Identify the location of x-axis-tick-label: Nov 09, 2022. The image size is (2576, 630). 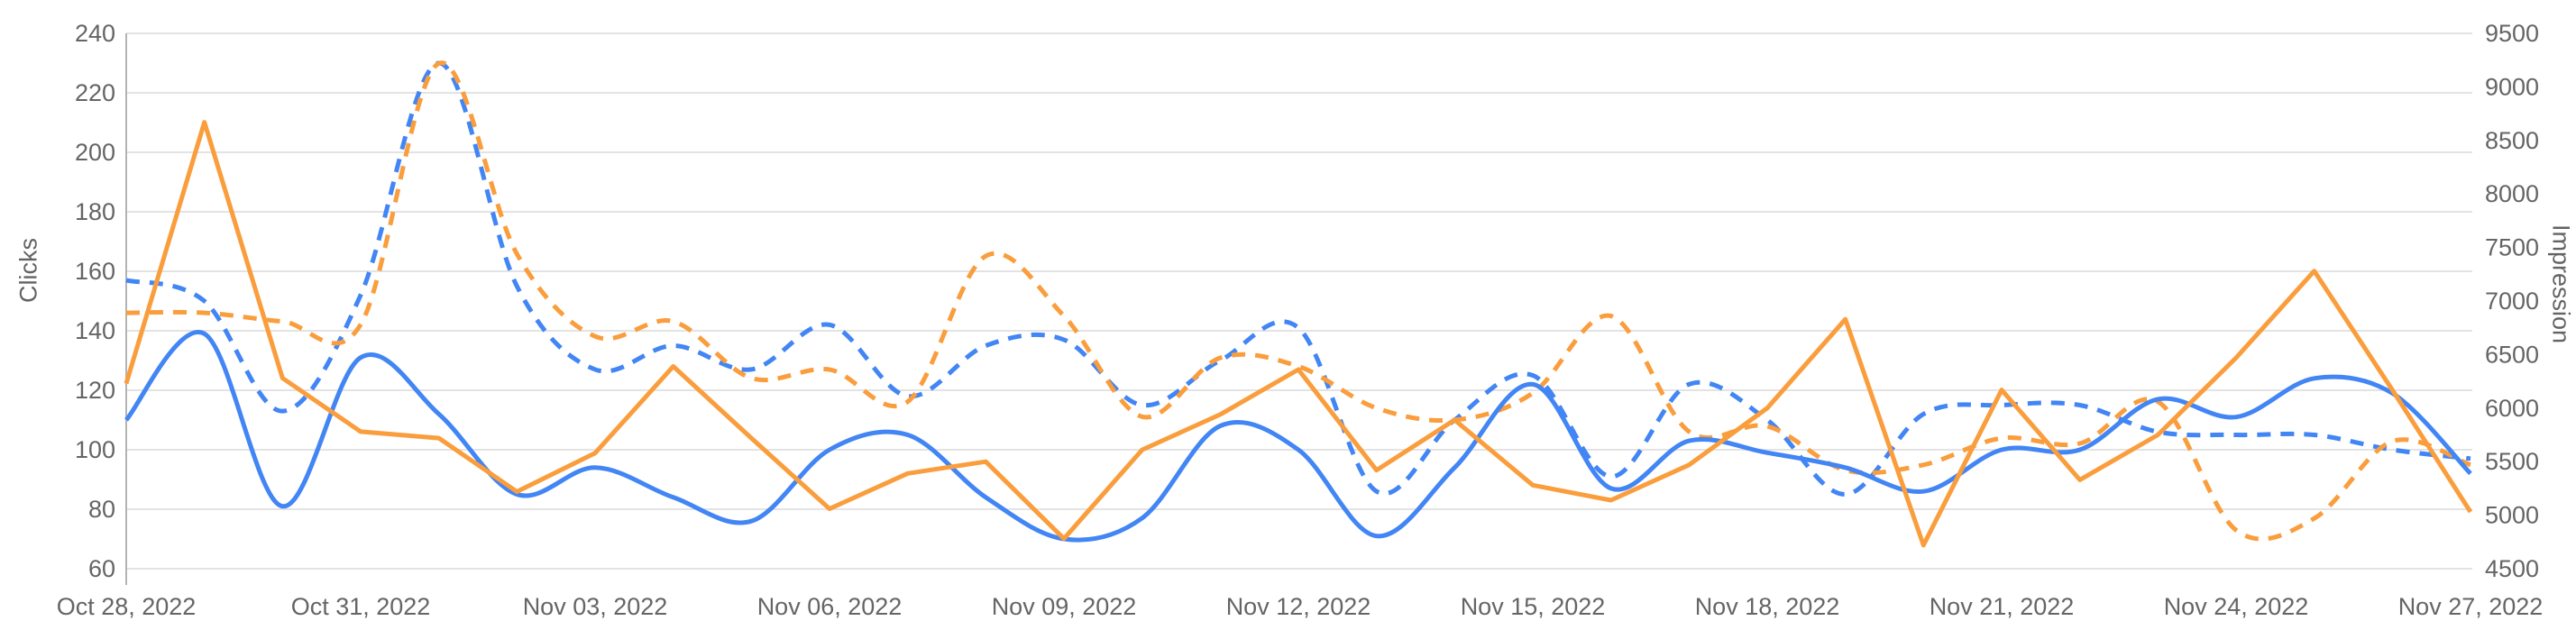
(1064, 606).